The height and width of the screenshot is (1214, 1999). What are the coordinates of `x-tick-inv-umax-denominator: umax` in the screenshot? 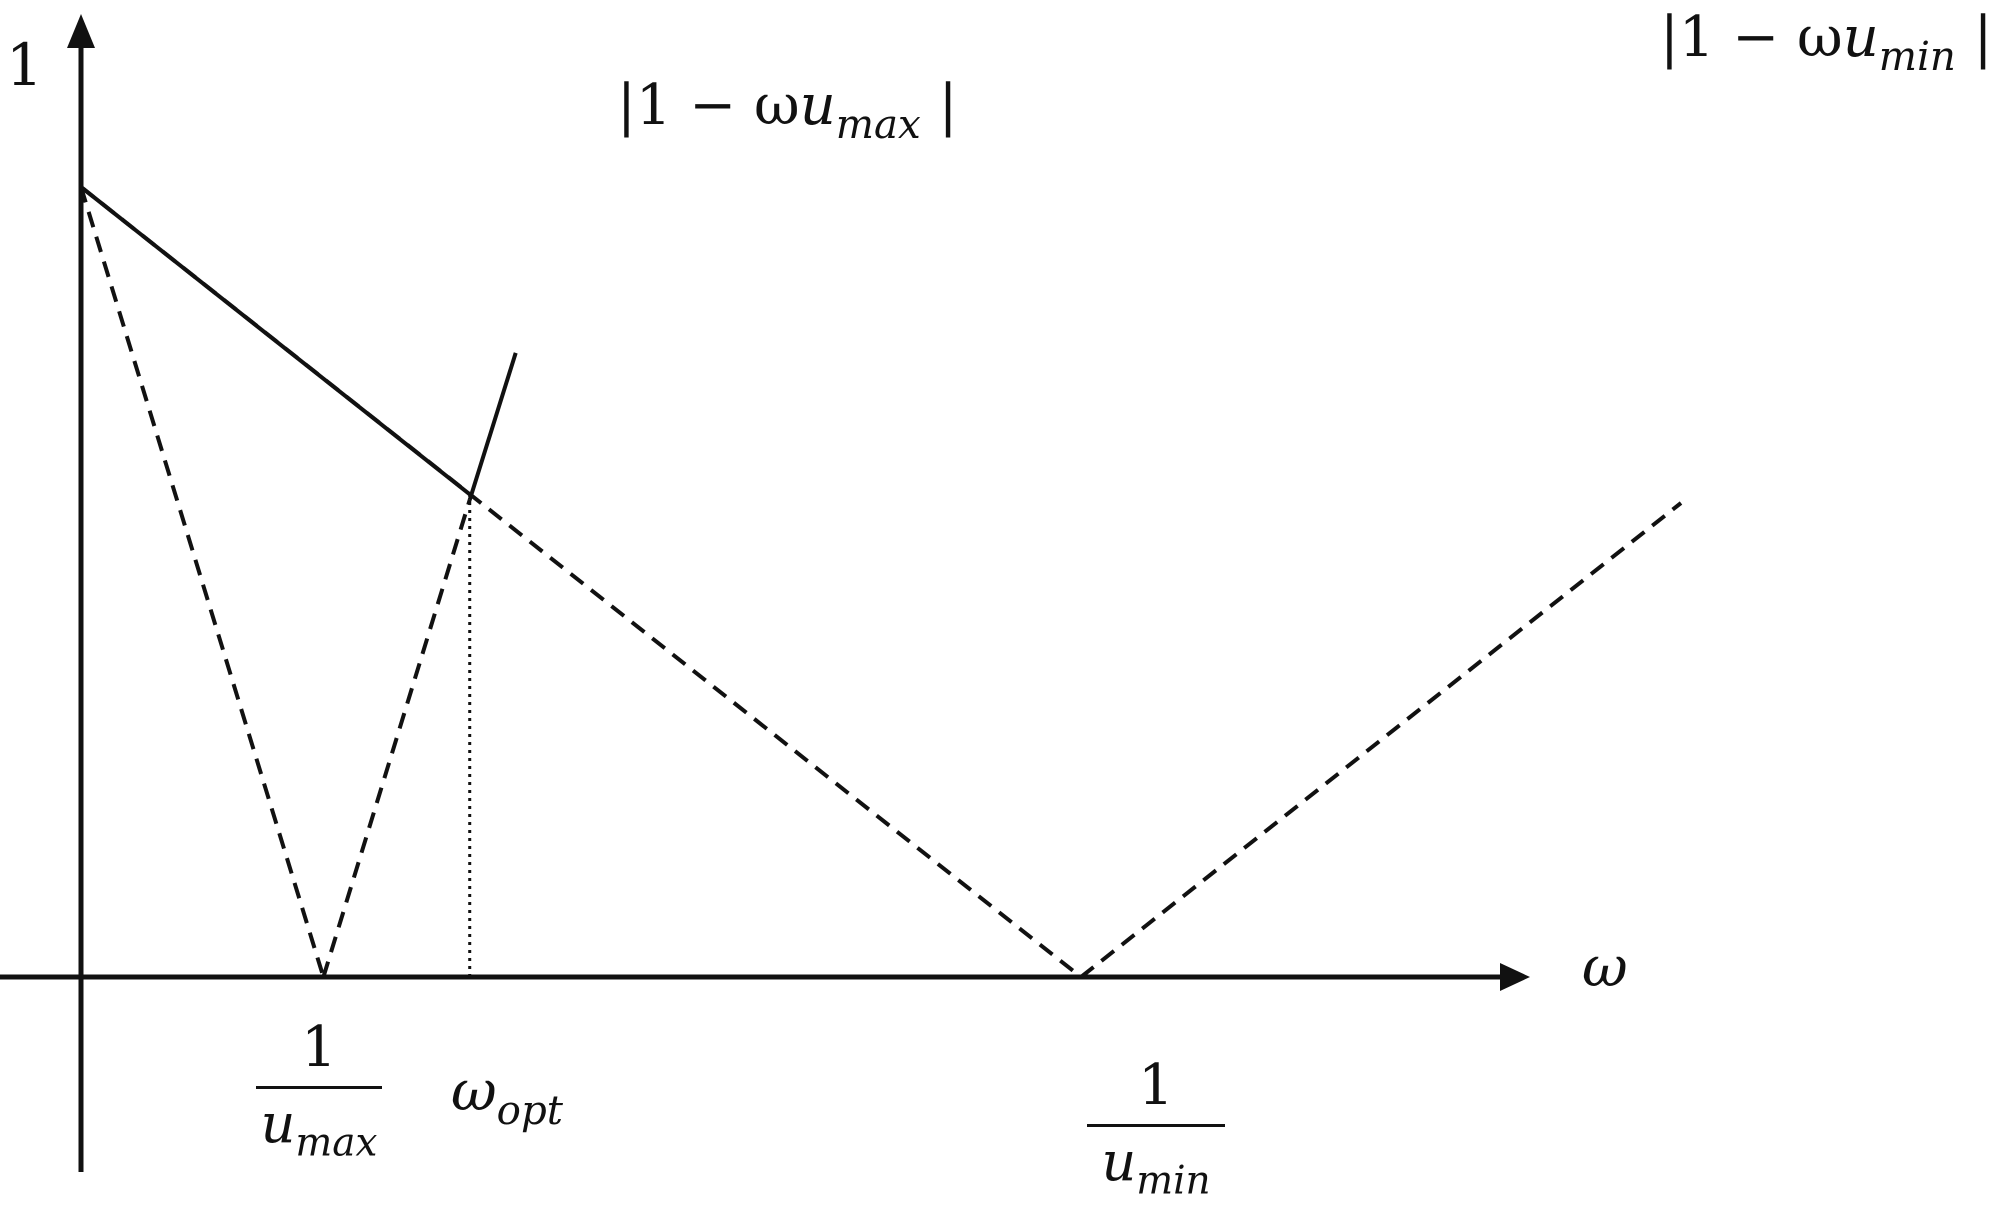 It's located at (319, 1126).